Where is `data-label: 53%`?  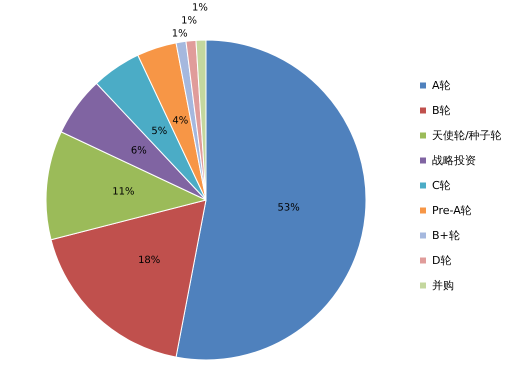
data-label: 53% is located at coordinates (289, 208).